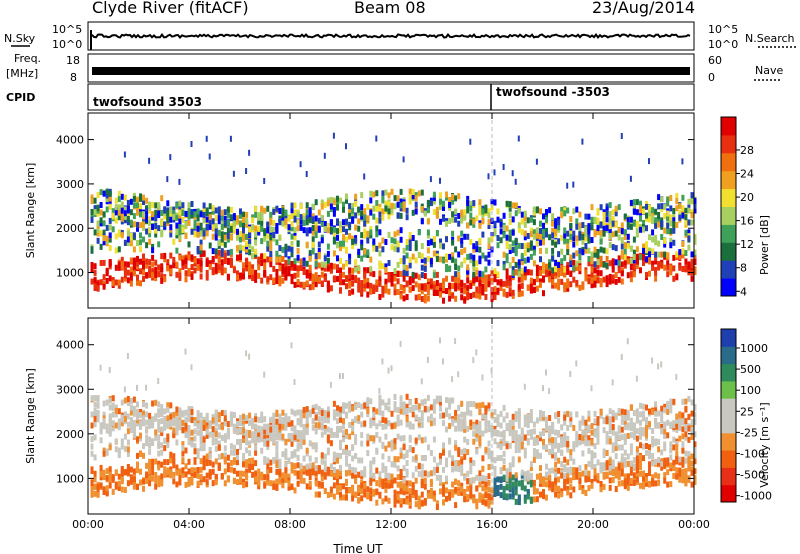 This screenshot has width=800, height=554. Describe the element at coordinates (752, 453) in the screenshot. I see `colorbar-tick: -100` at that location.